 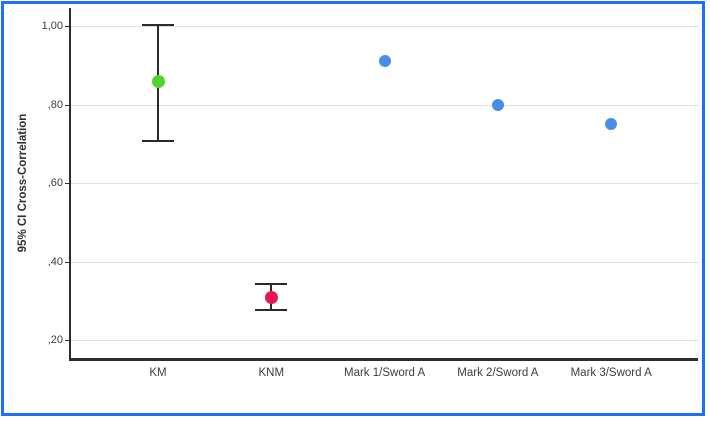 What do you see at coordinates (611, 373) in the screenshot?
I see `x-category-label: Mark 3/Sword A` at bounding box center [611, 373].